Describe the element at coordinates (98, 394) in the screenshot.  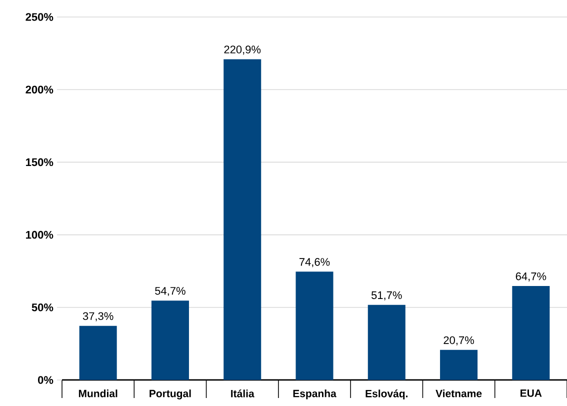
I see `x-tick-label: Mundial` at that location.